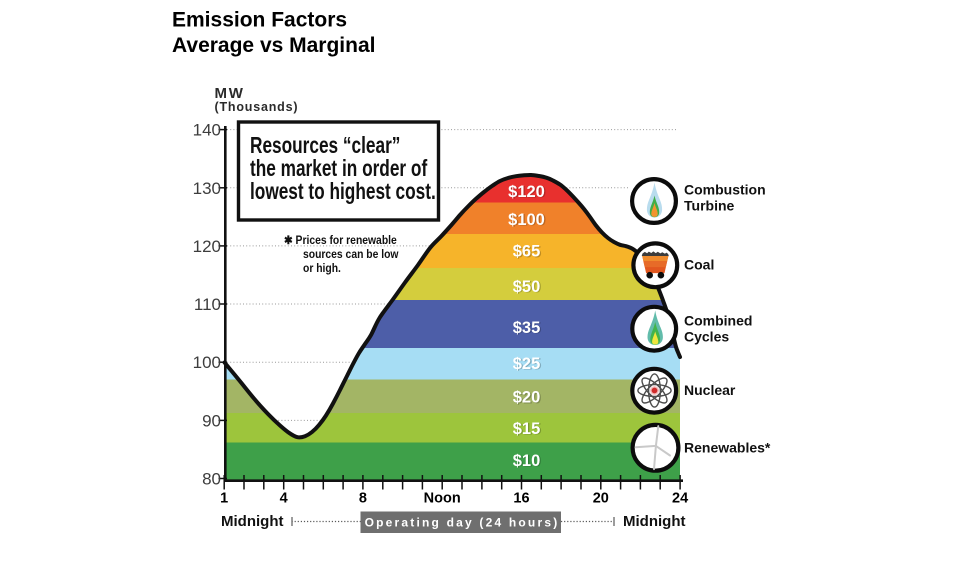 This screenshot has height=566, width=960. What do you see at coordinates (710, 390) in the screenshot?
I see `svg-text: Nuclear` at bounding box center [710, 390].